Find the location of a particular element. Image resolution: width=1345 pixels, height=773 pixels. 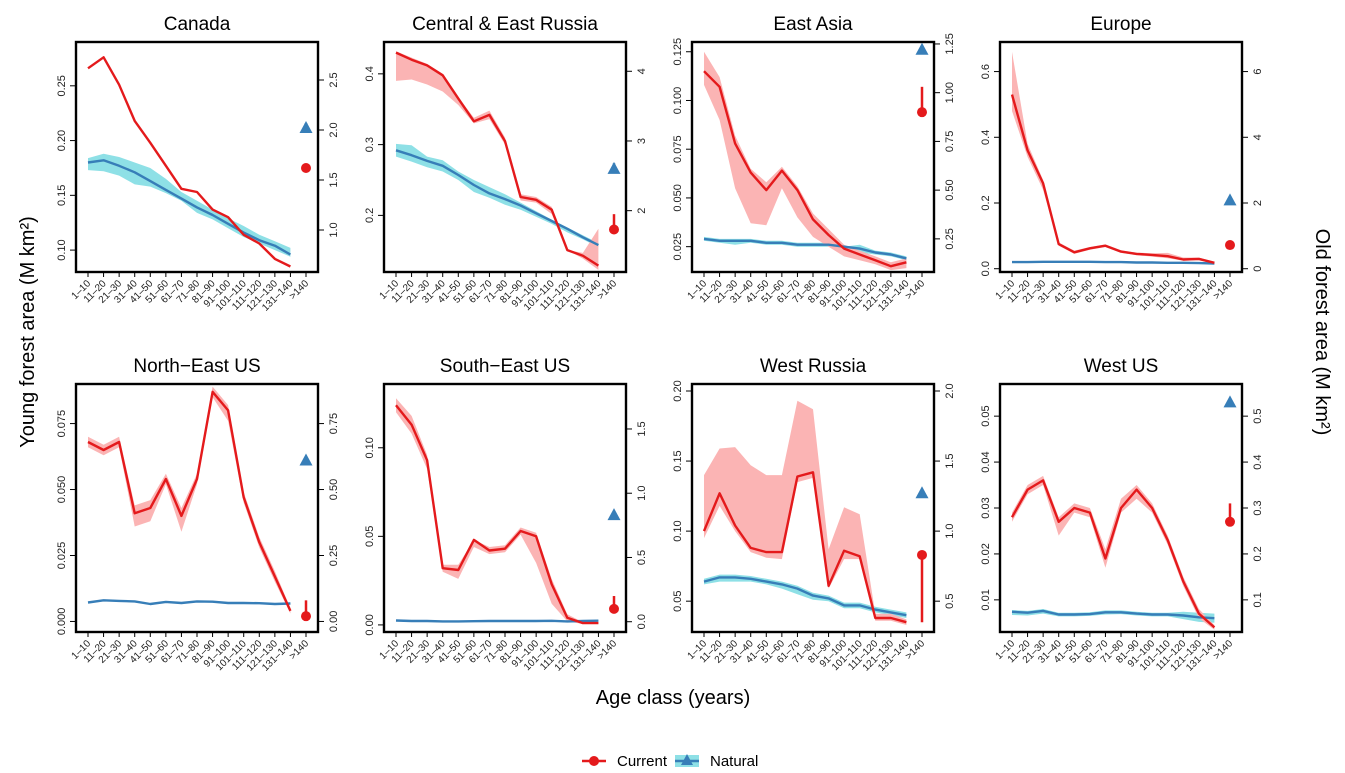

right-tick-label: 0 is located at coordinates (1258, 269).